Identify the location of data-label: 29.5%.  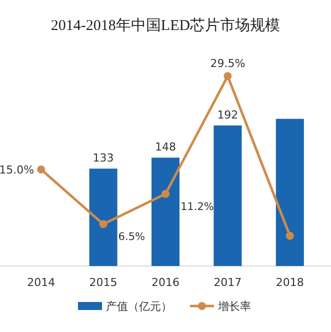
(228, 63).